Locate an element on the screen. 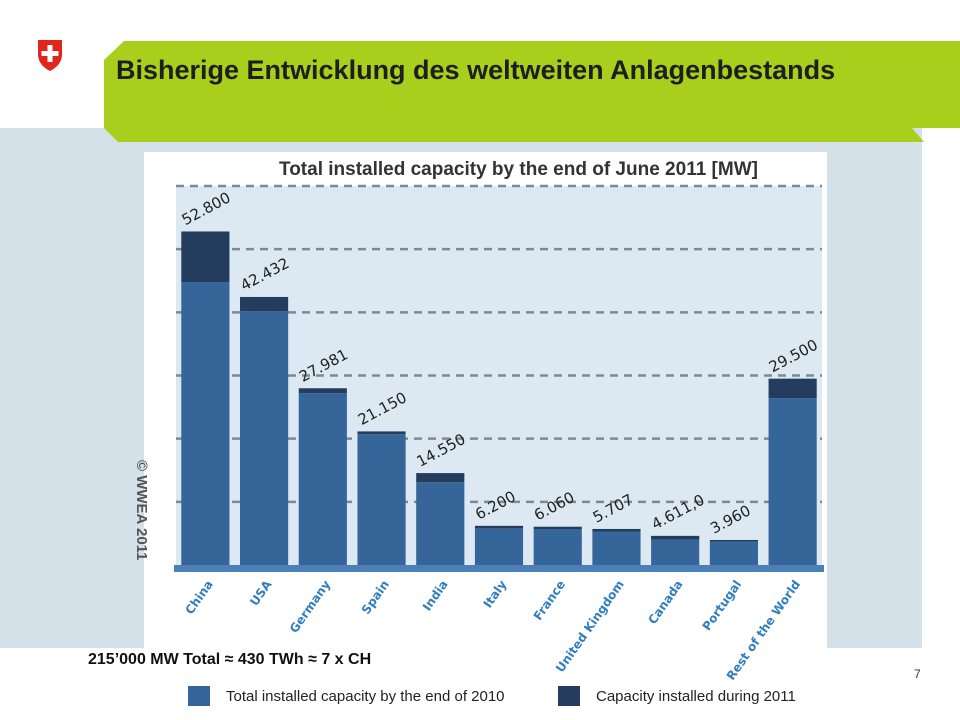 The height and width of the screenshot is (720, 960). category-label: Italy is located at coordinates (495, 594).